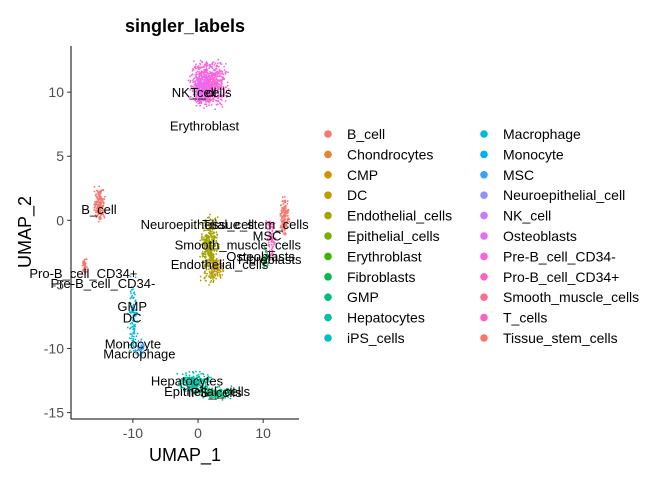 The height and width of the screenshot is (480, 672). Describe the element at coordinates (83, 273) in the screenshot. I see `cluster-label: Pro-B_cell_CD34+` at that location.